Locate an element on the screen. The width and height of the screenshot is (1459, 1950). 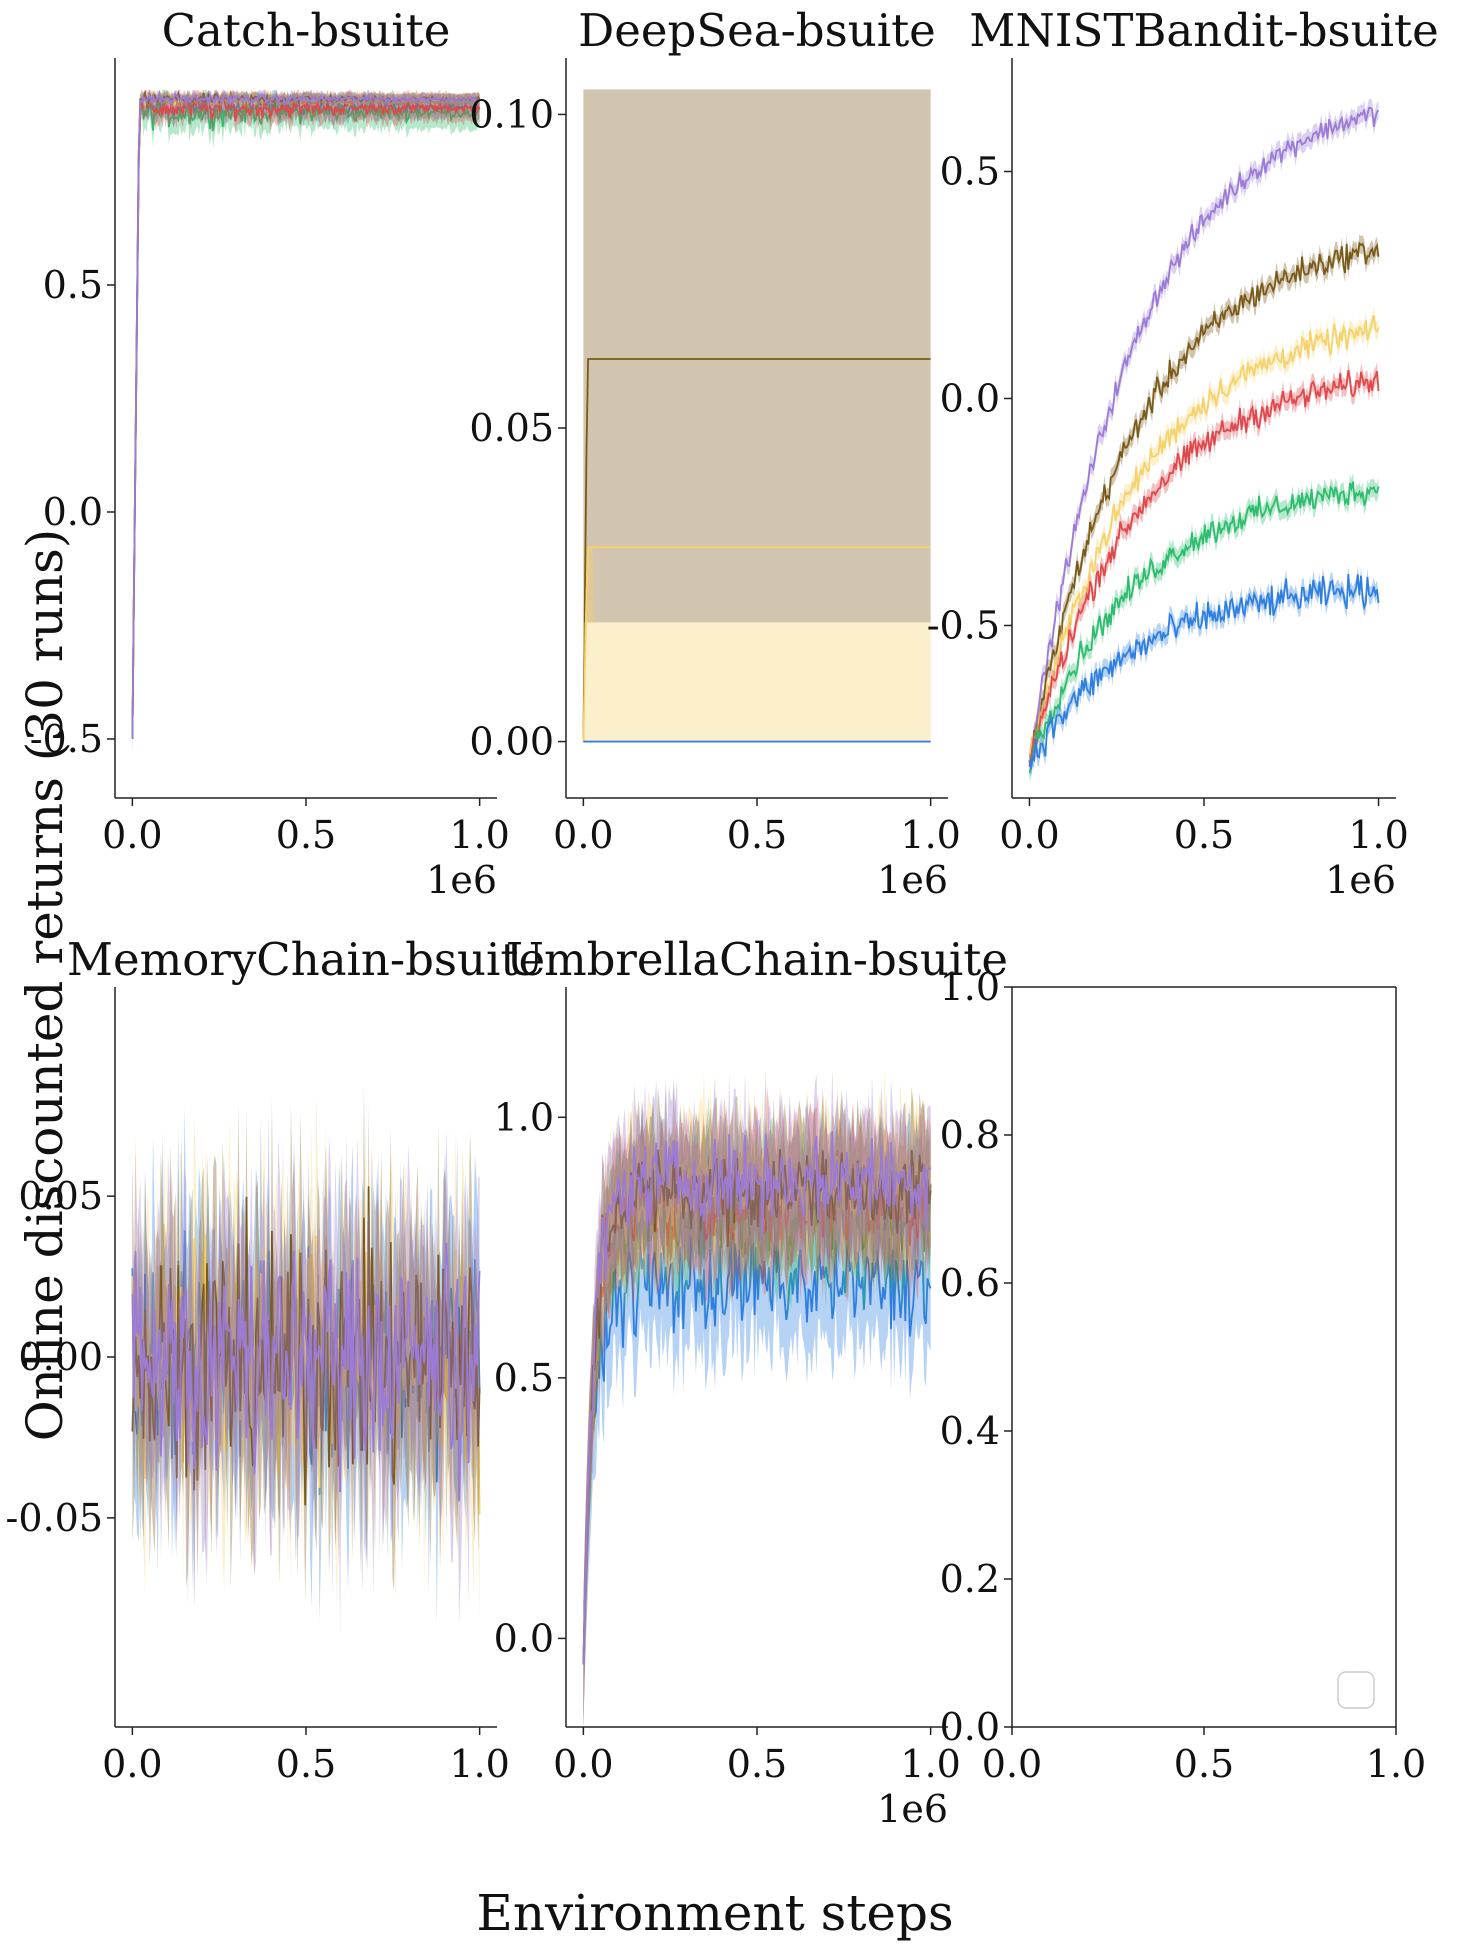
y-tick-label: 0.6 is located at coordinates (970, 1283).